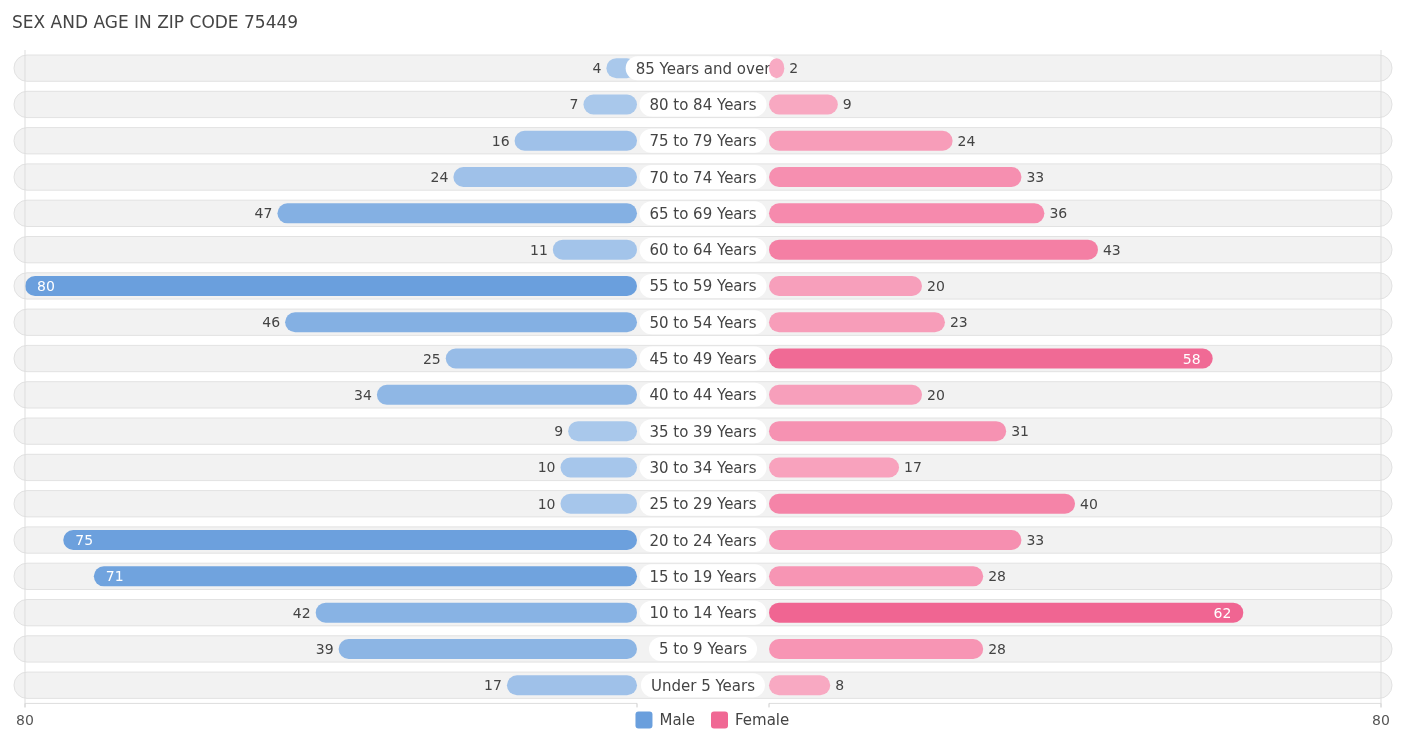  What do you see at coordinates (1020, 431) in the screenshot?
I see `data-label: 31` at bounding box center [1020, 431].